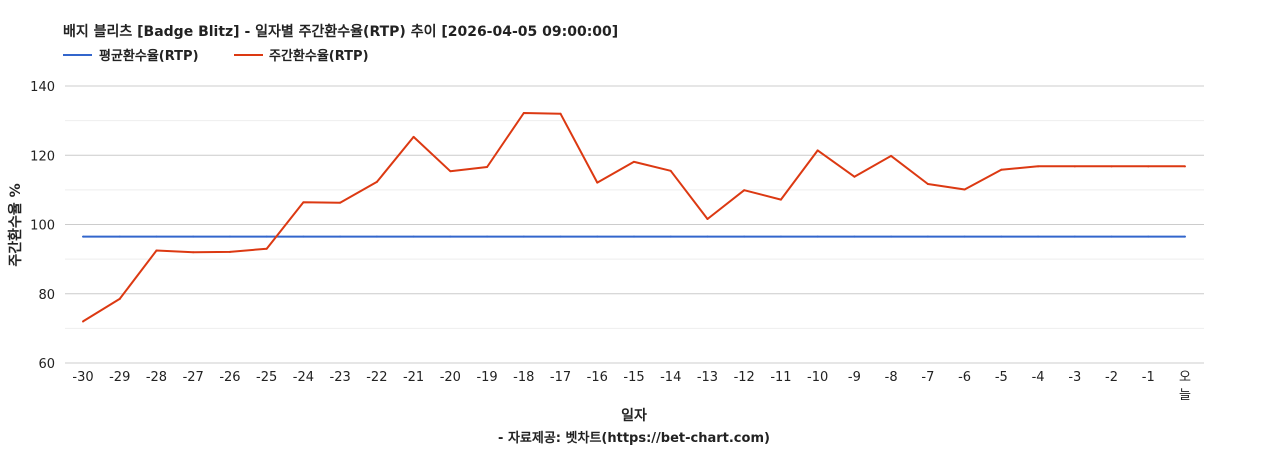  Describe the element at coordinates (927, 377) in the screenshot. I see `x-tick-label: -7` at that location.